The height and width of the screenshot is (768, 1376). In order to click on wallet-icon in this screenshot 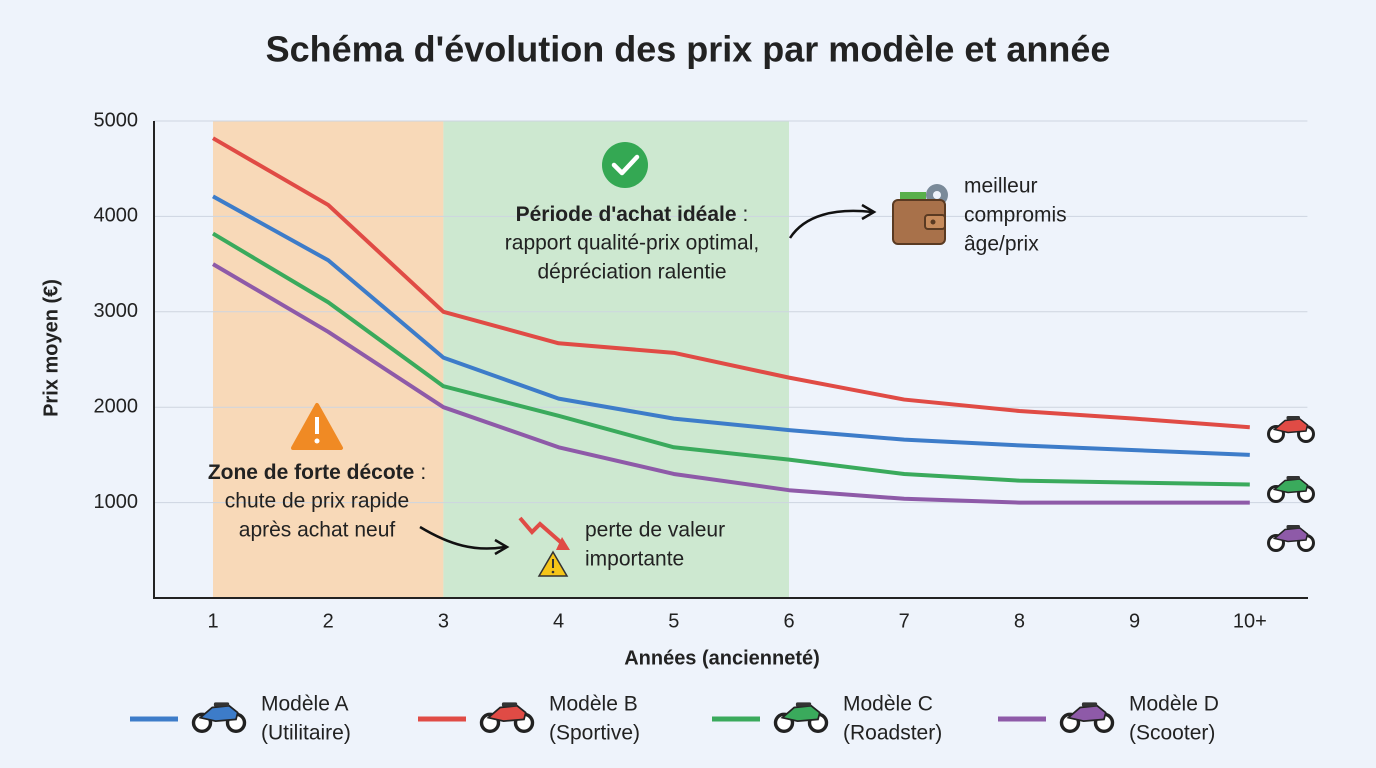, I will do `click(920, 214)`.